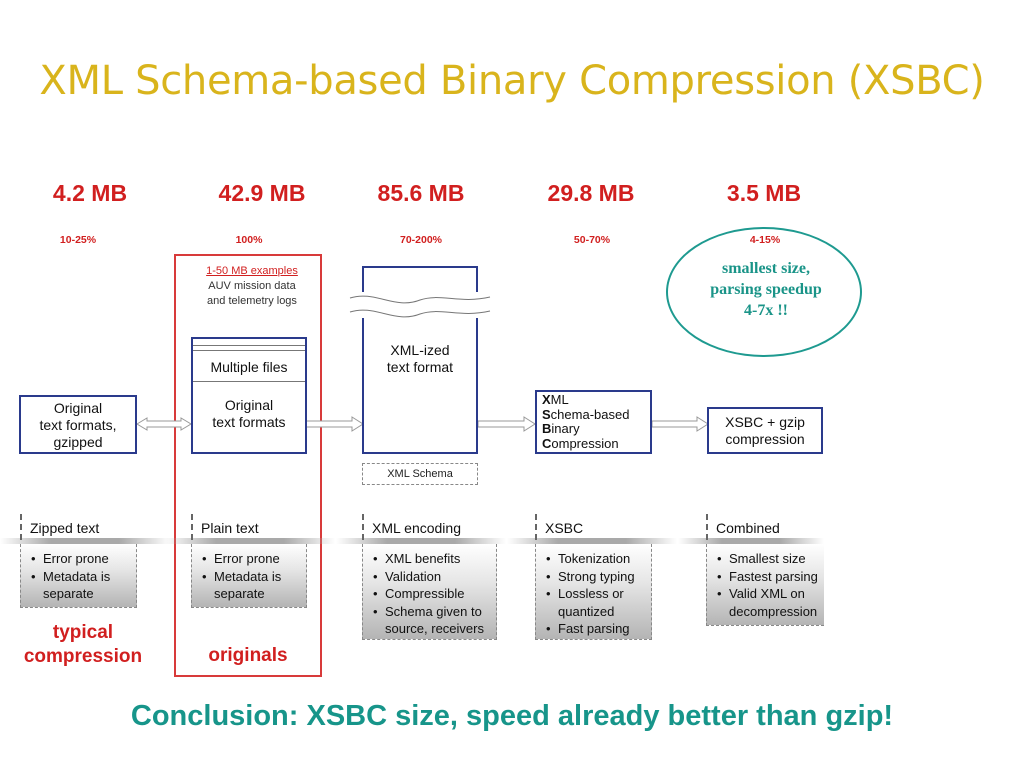 This screenshot has width=1024, height=768. Describe the element at coordinates (764, 193) in the screenshot. I see `size-combined: 3.5 MB` at that location.